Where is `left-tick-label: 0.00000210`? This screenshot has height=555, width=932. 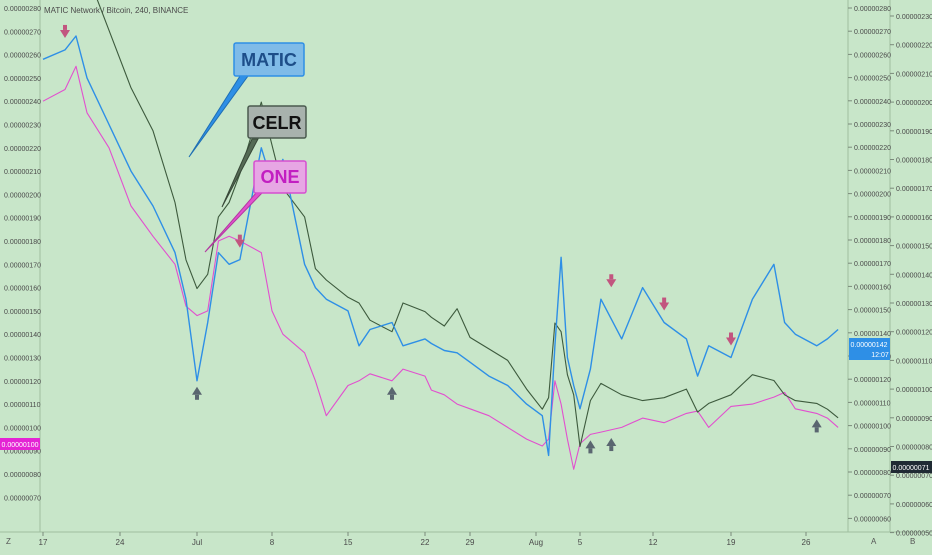
left-tick-label: 0.00000210 is located at coordinates (22, 172).